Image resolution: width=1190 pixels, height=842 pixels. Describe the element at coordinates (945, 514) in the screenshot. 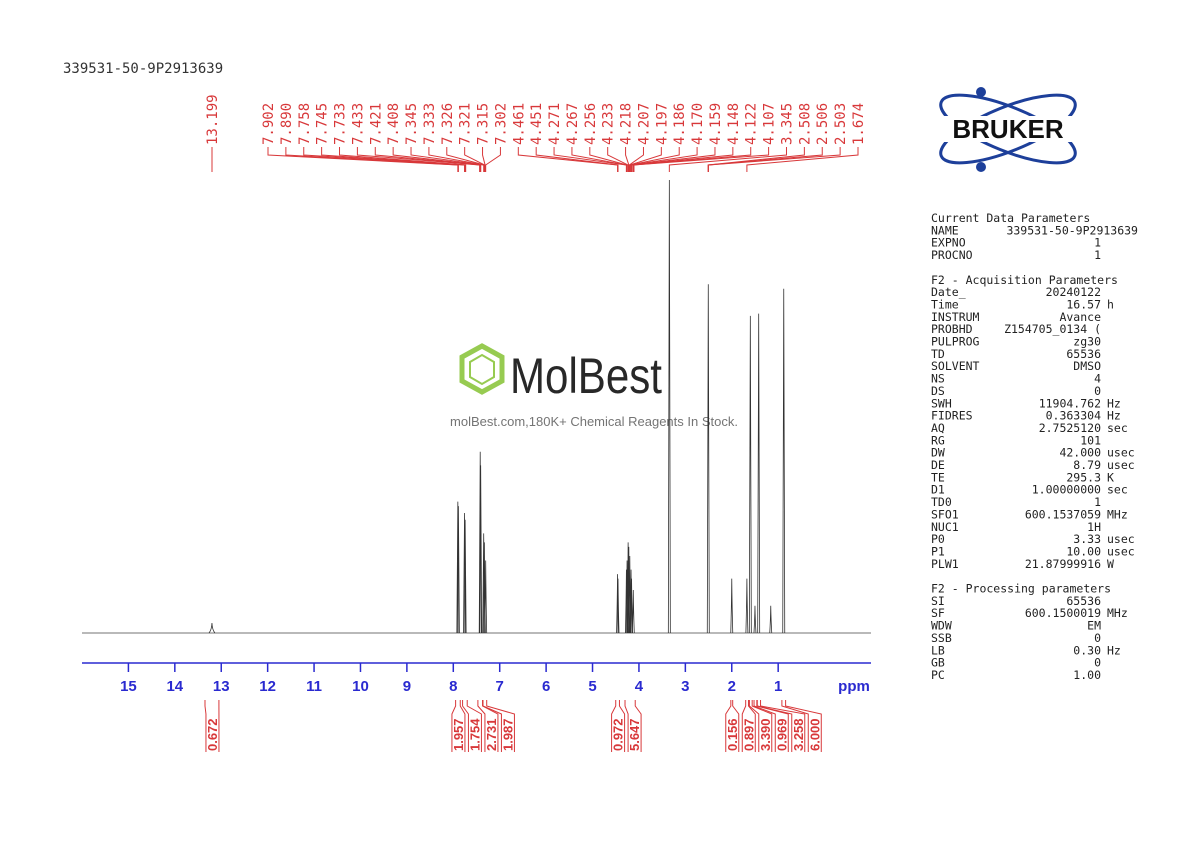

I see `parameter-key: SFO1` at that location.